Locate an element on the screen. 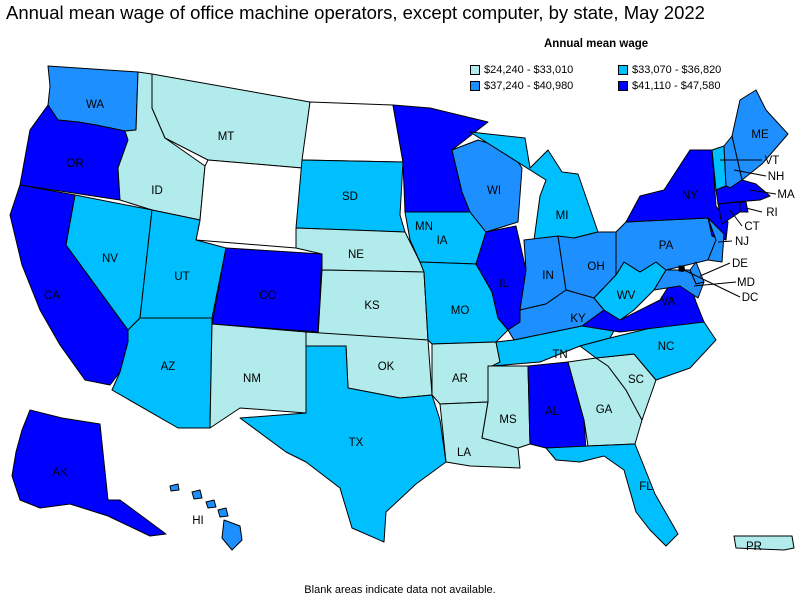  state-label-ut: UT is located at coordinates (181, 277).